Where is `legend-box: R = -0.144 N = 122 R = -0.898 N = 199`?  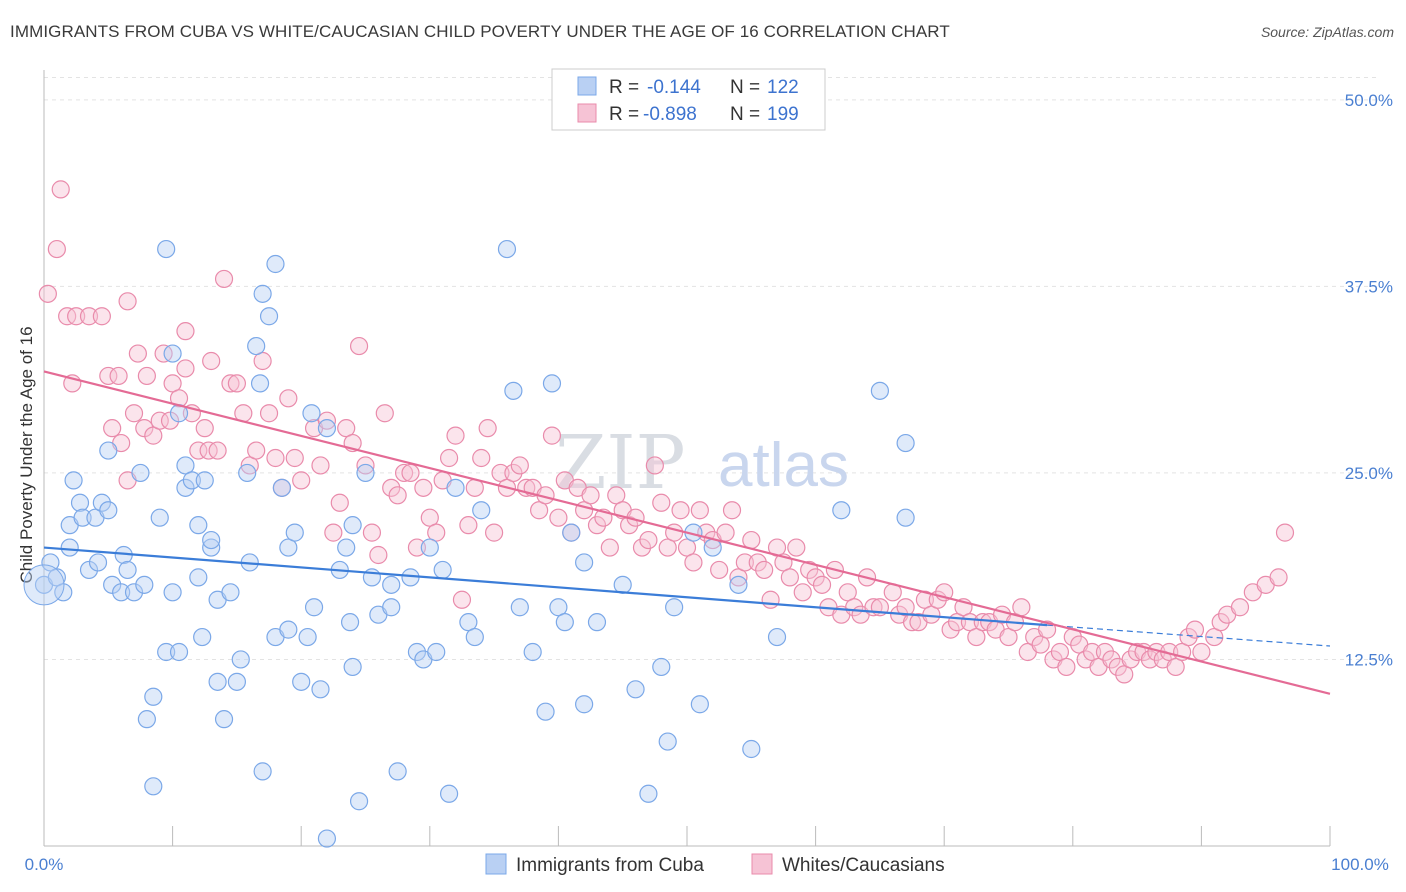
legend-box: R = -0.144 N = 122 R = -0.898 N = 199 is located at coordinates (688, 99).